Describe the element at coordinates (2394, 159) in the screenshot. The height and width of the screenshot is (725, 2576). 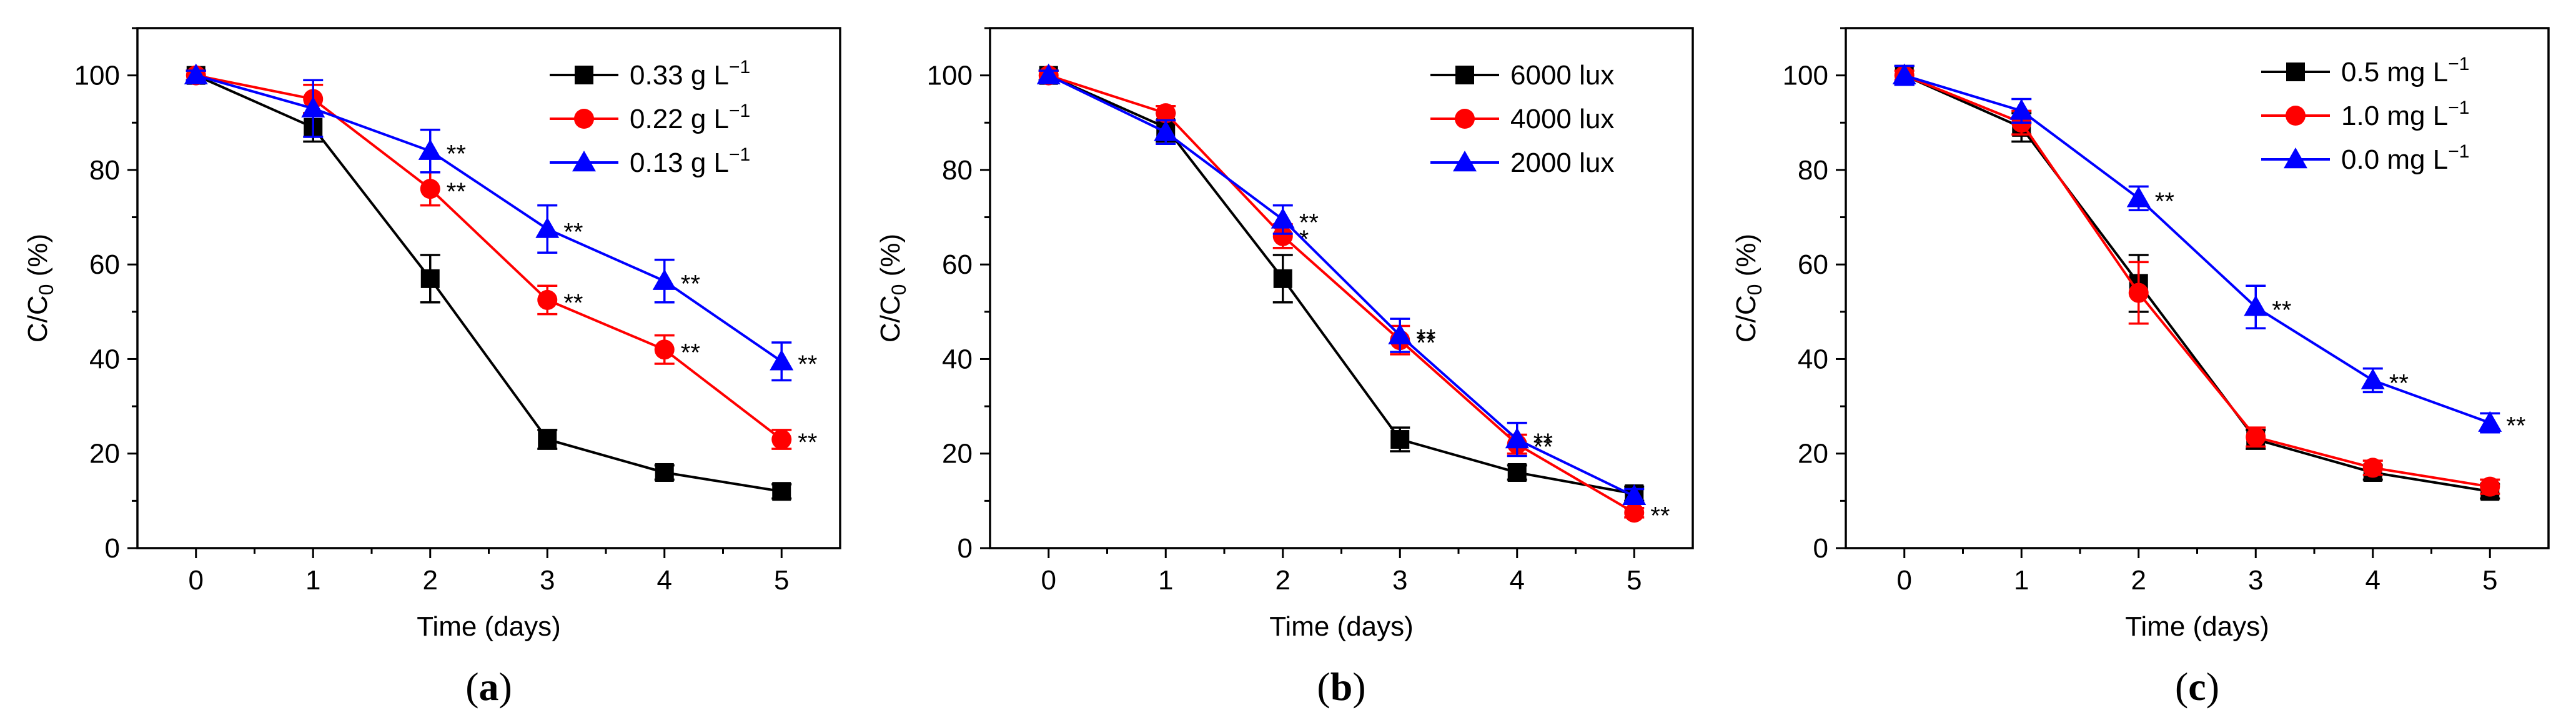
I see `legend-label-text: 0.0 mg L` at that location.